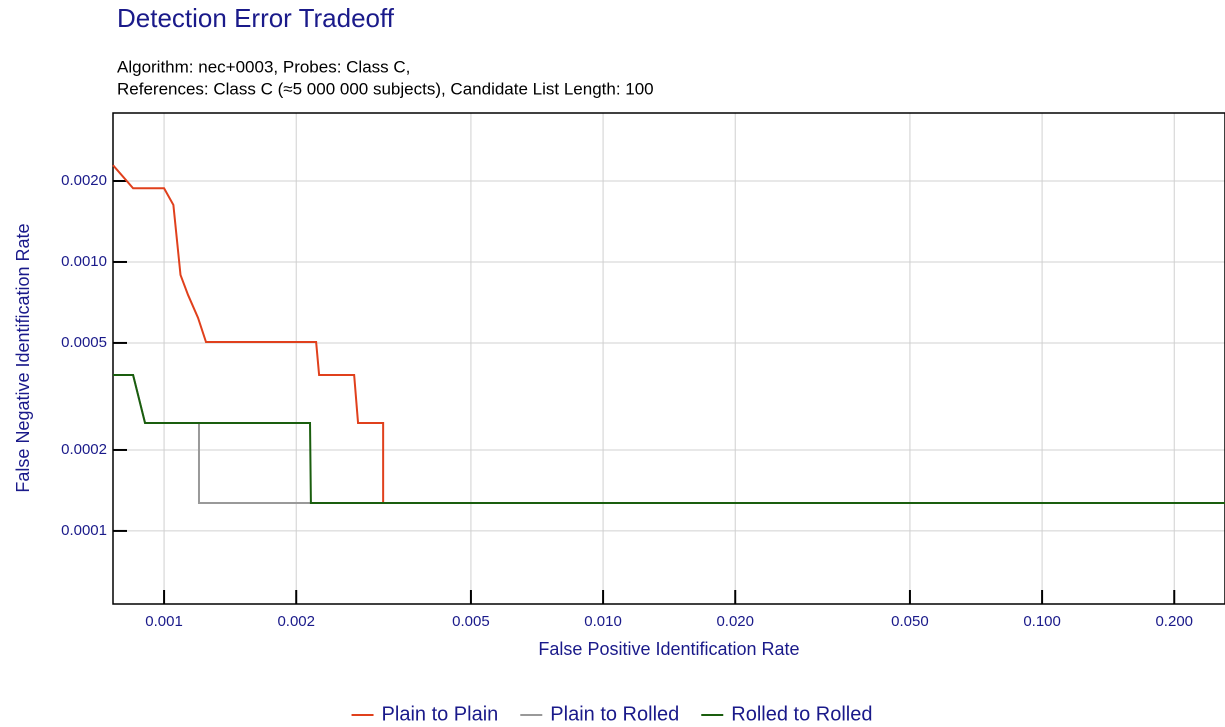 This screenshot has width=1225, height=727. What do you see at coordinates (84, 530) in the screenshot?
I see `y-tick-label: 0.0001` at bounding box center [84, 530].